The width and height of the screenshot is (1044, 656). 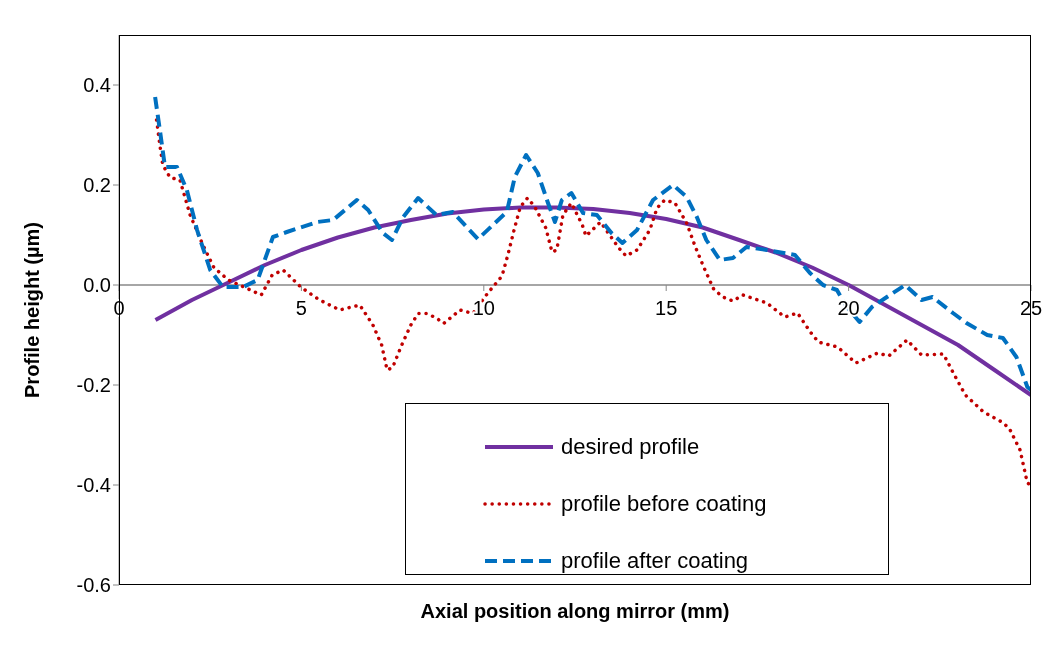 I want to click on x-tick-label: 10, so click(x=483, y=308).